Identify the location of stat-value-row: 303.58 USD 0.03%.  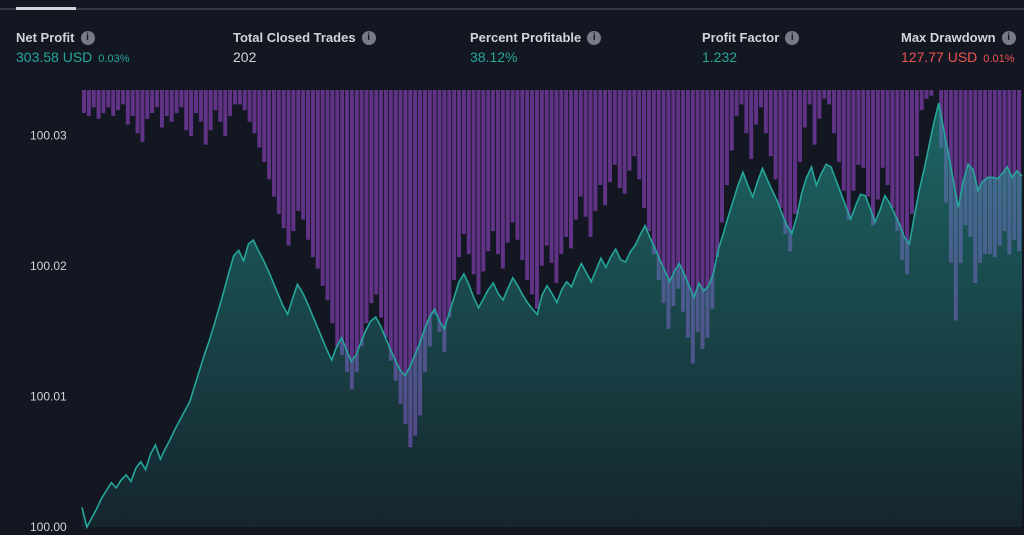
(72, 57).